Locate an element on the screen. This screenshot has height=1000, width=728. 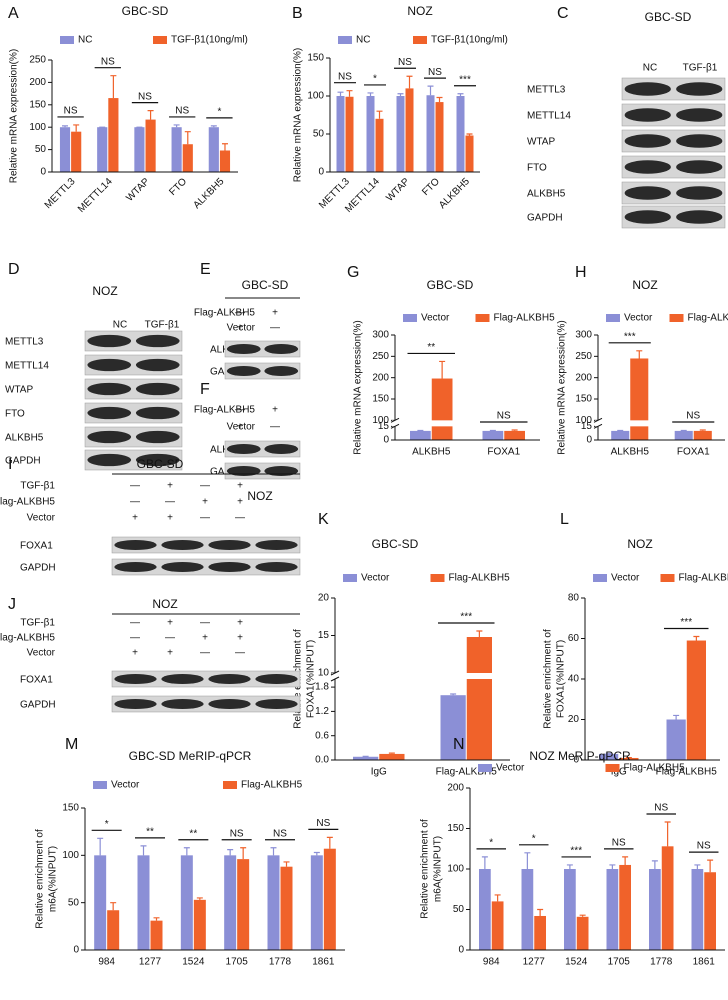
x-tick-label: FTO is located at coordinates (178, 187).